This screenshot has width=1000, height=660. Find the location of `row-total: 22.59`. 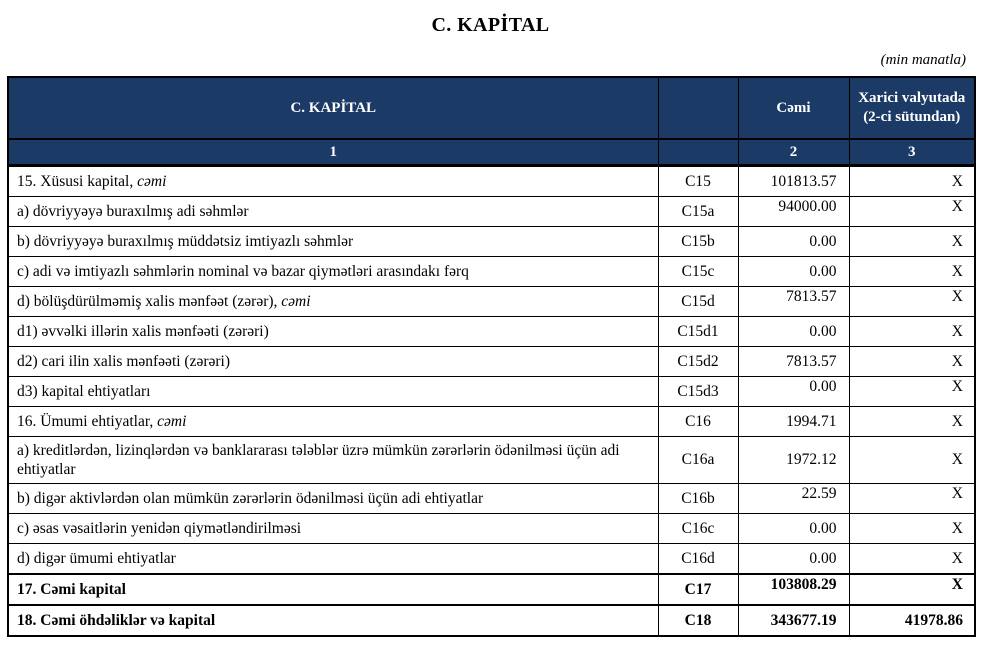

row-total: 22.59 is located at coordinates (793, 498).